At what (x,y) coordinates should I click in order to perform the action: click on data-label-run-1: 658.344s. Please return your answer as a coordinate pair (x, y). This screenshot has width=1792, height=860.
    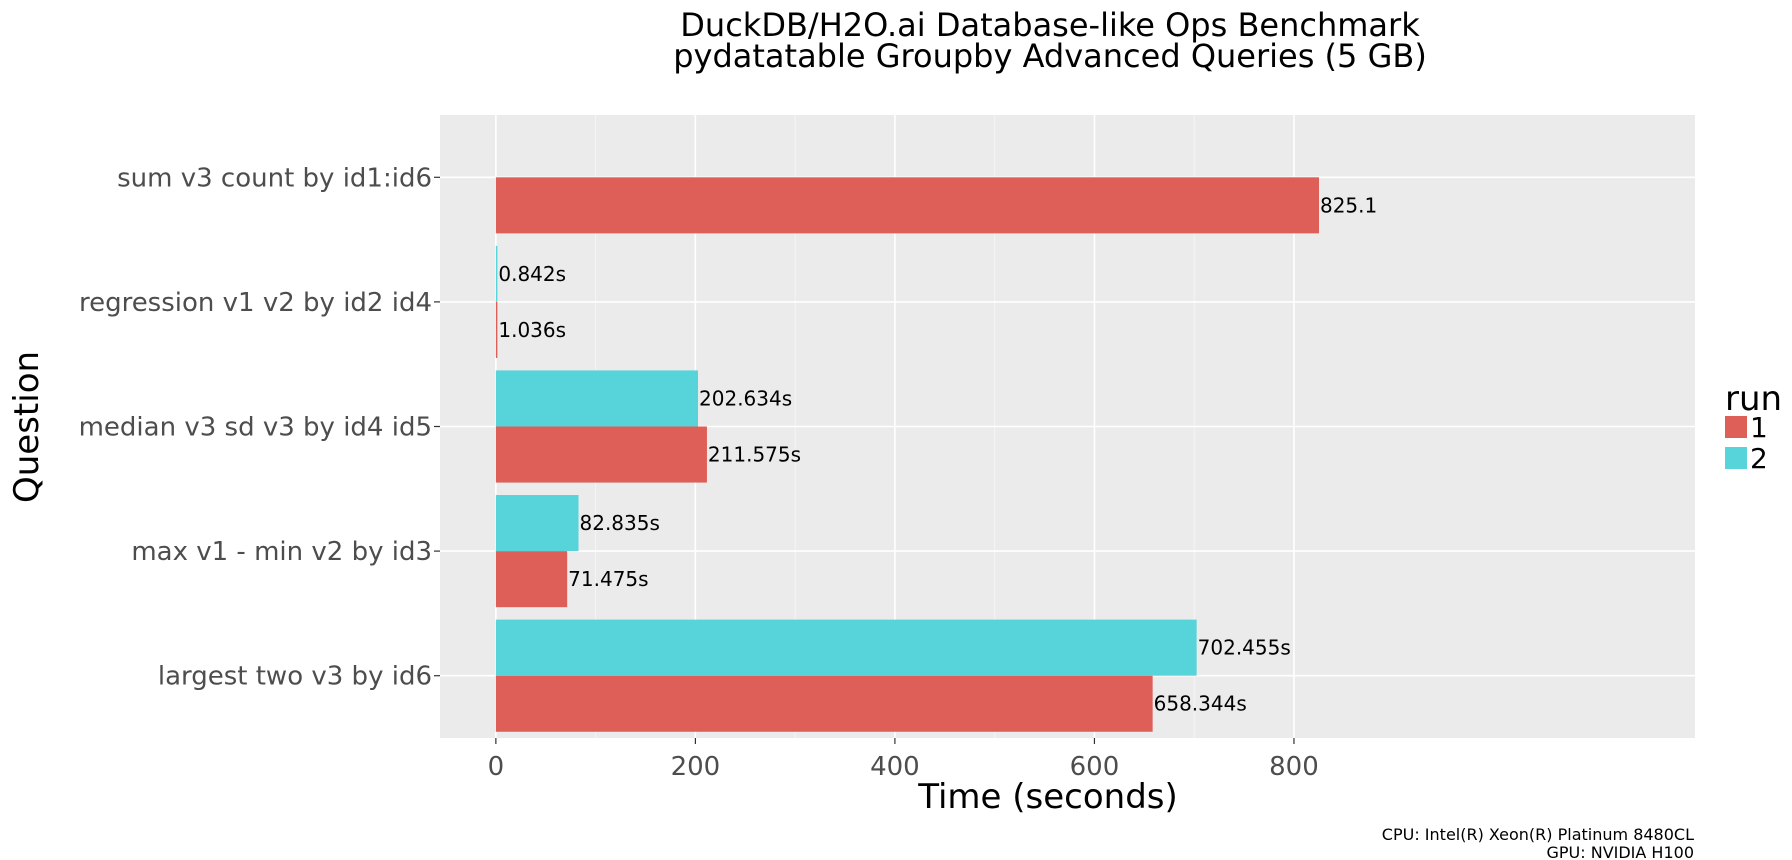
    Looking at the image, I should click on (1200, 704).